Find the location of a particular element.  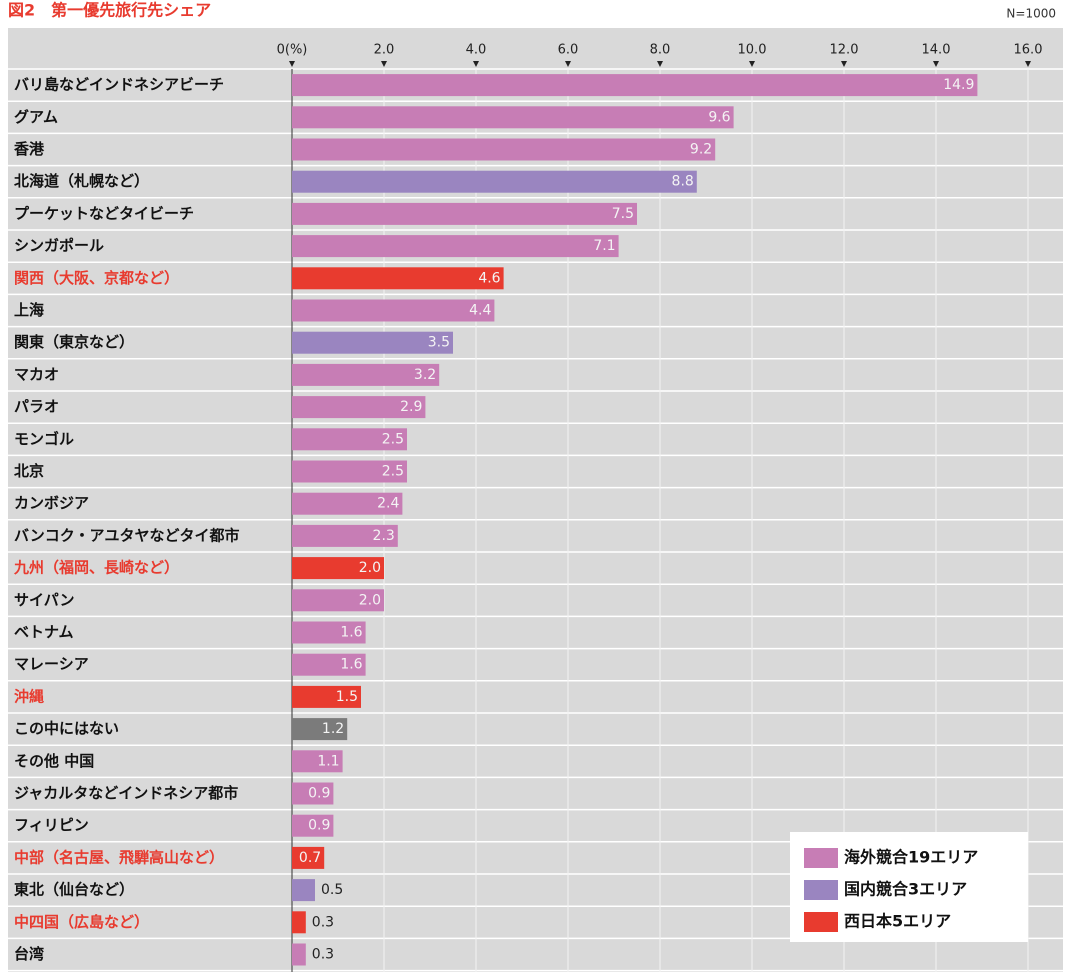

value-label: 3.5 is located at coordinates (439, 343).